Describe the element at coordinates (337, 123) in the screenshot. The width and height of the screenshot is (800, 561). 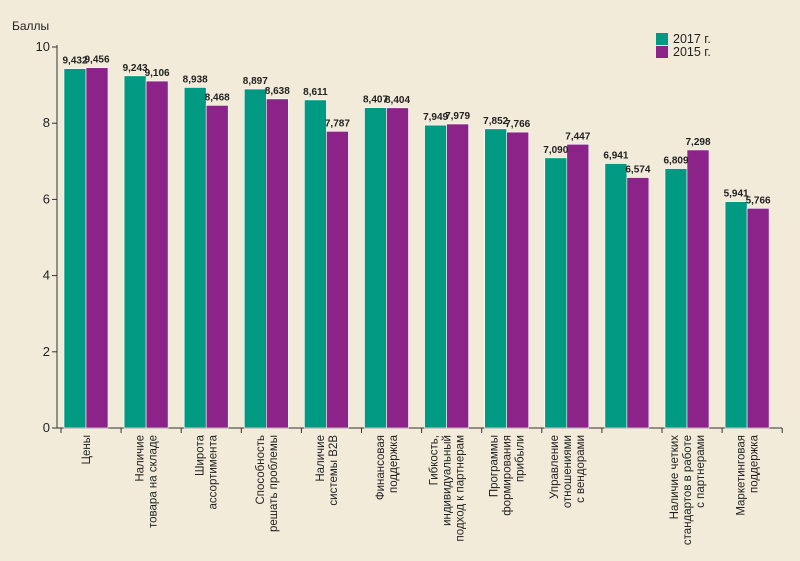
I see `data-label: 7,787` at that location.